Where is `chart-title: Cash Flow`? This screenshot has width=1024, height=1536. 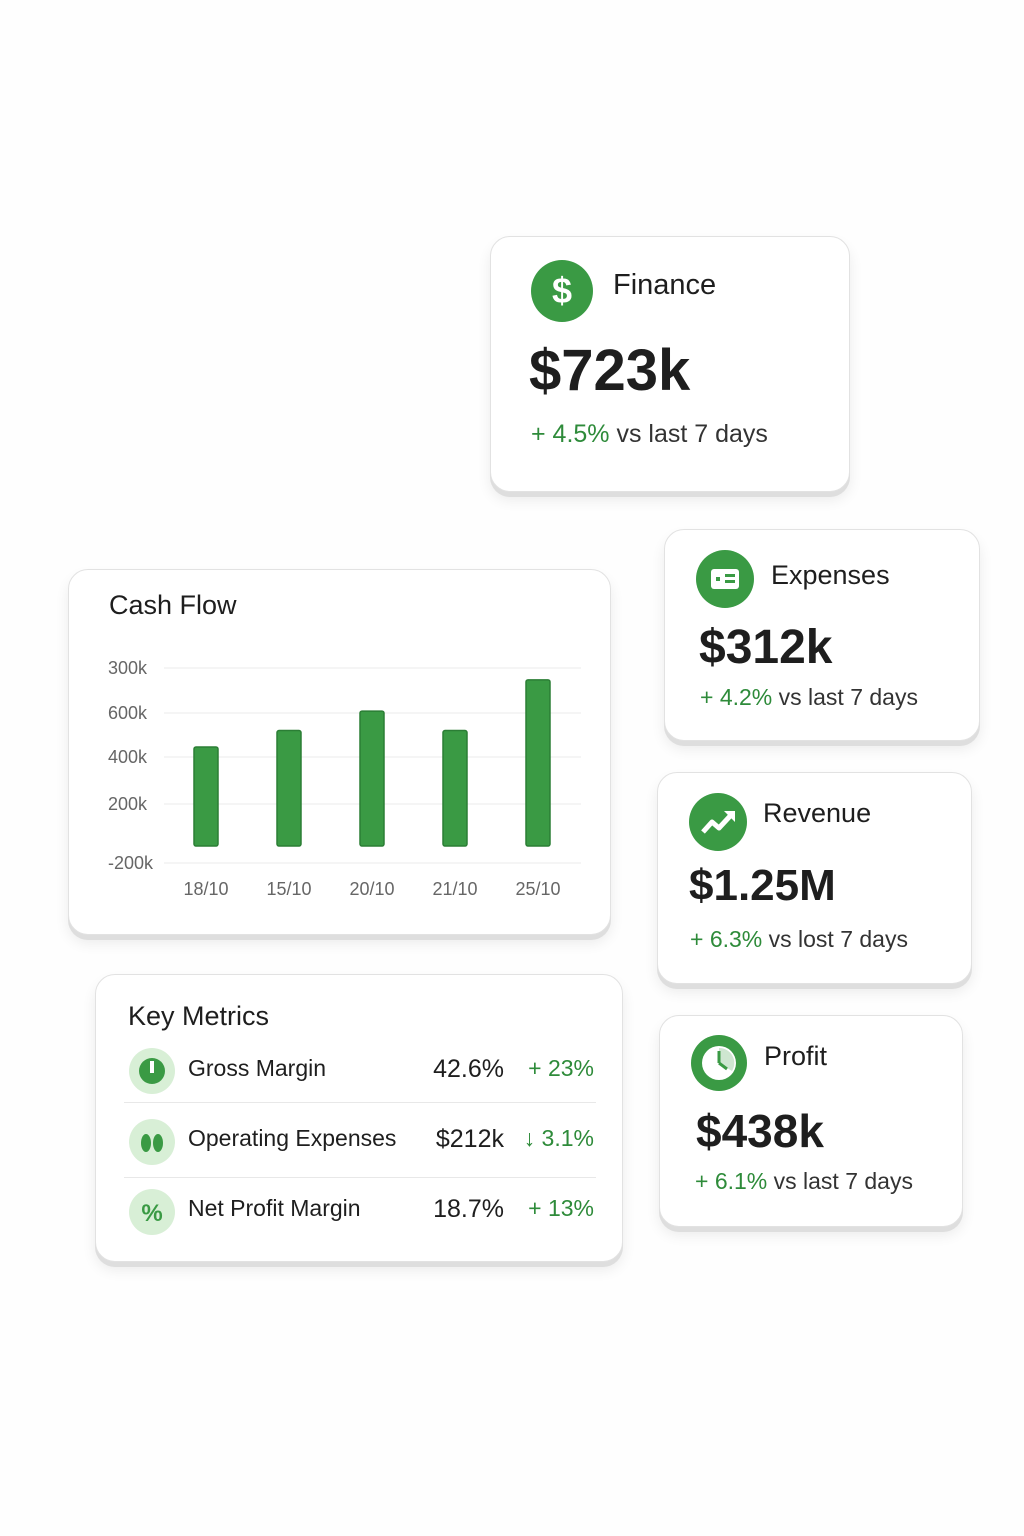 chart-title: Cash Flow is located at coordinates (173, 605).